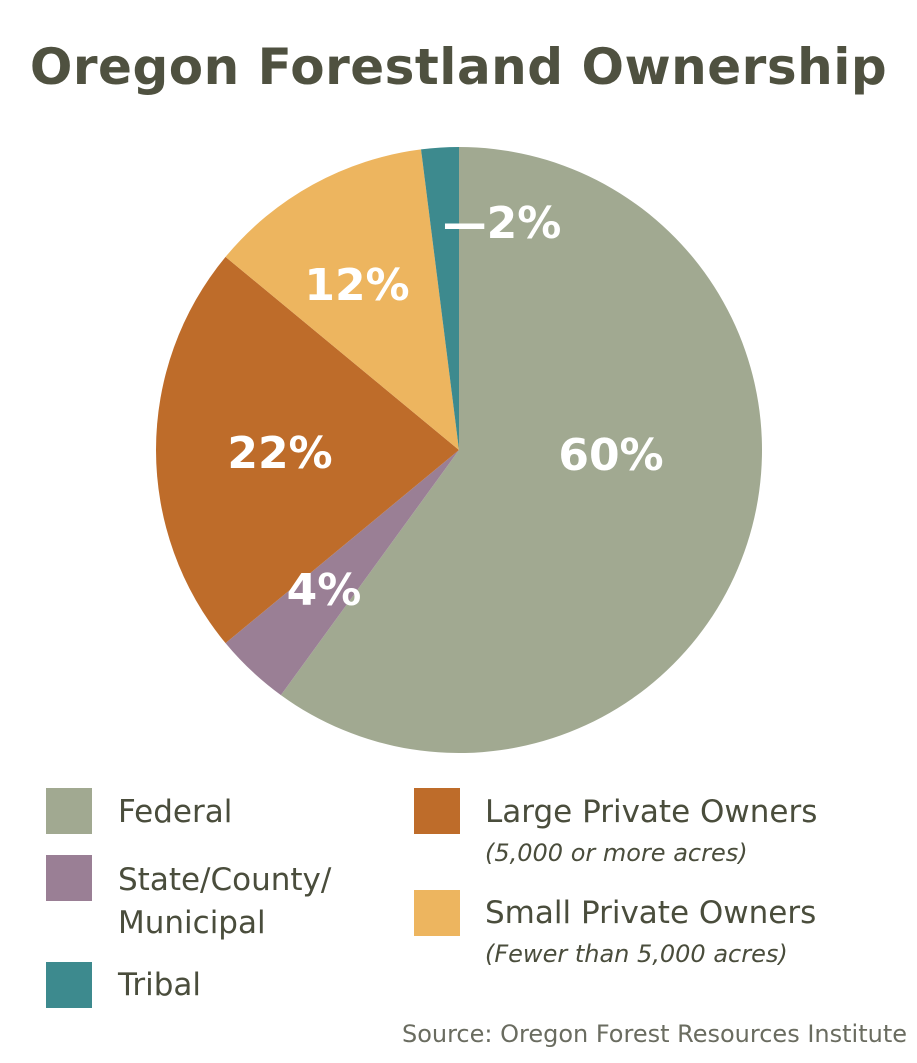 This screenshot has height=1063, width=917. What do you see at coordinates (175, 812) in the screenshot?
I see `legend-label-federal: Federal` at bounding box center [175, 812].